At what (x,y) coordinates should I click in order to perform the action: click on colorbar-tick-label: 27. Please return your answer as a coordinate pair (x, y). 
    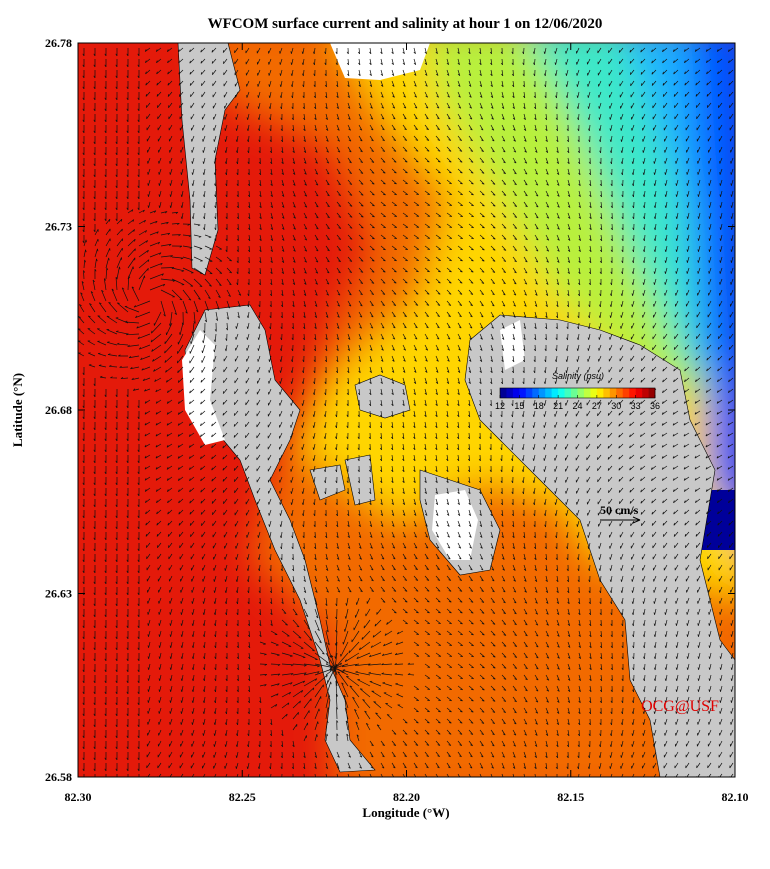
    Looking at the image, I should click on (597, 406).